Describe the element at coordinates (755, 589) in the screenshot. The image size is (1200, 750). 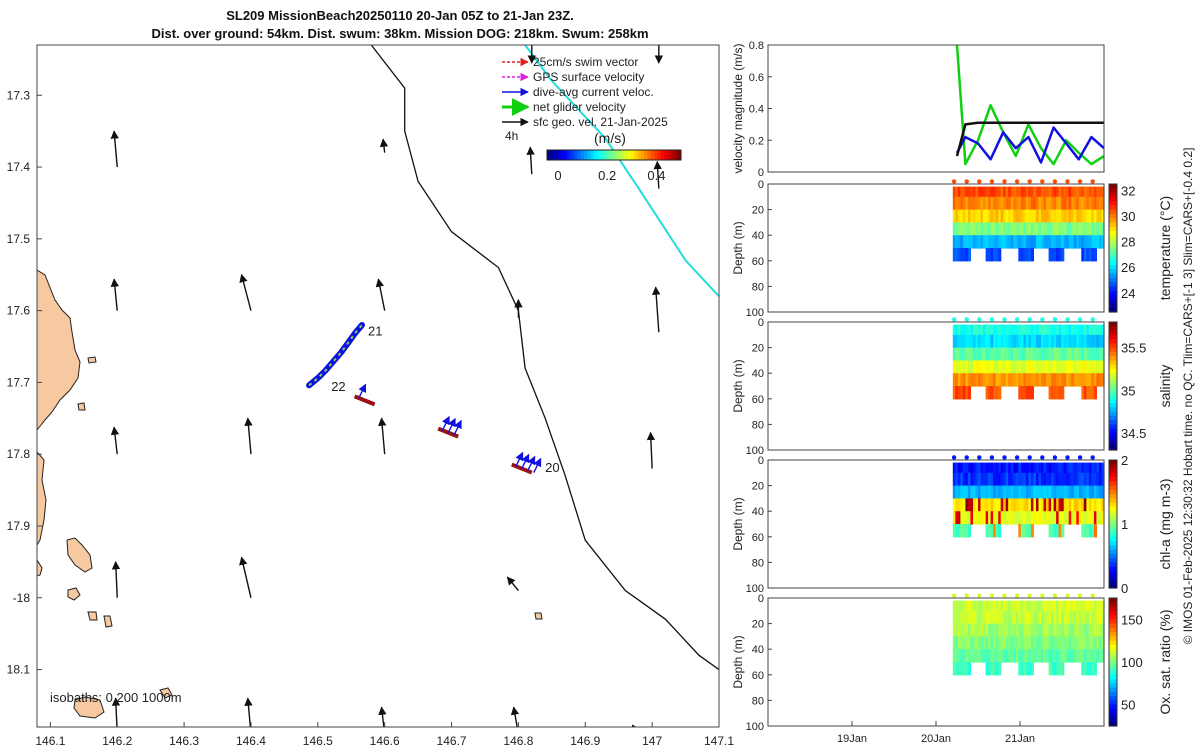
I see `depth-tick-label: 100` at that location.